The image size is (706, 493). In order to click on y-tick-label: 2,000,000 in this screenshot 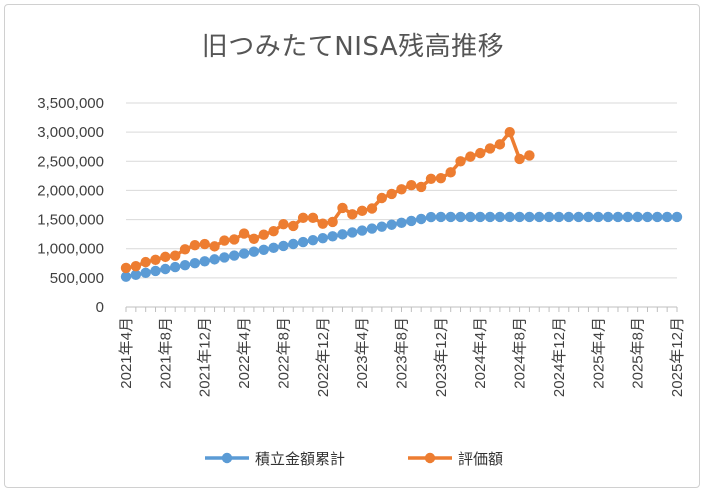, I will do `click(70, 190)`.